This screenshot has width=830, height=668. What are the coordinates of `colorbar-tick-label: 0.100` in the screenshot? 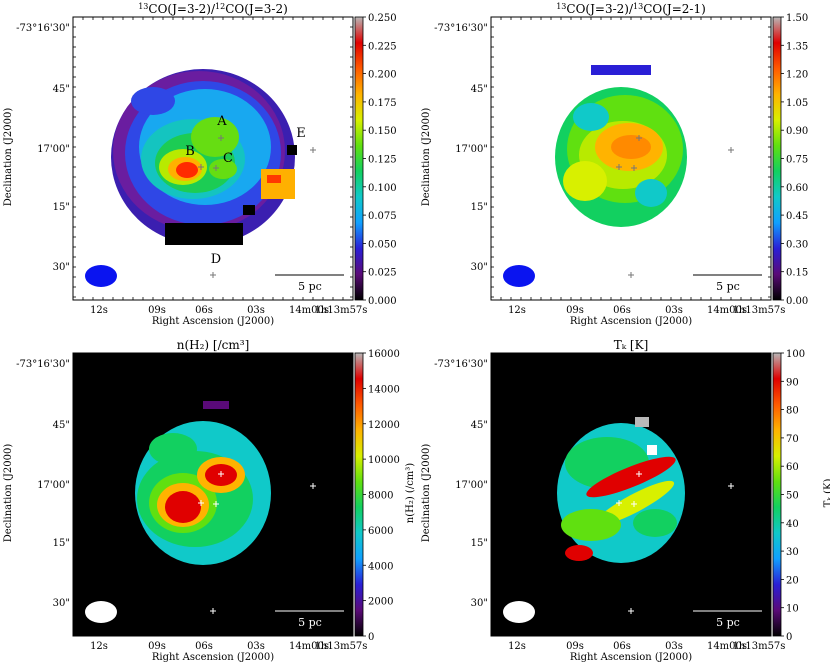 It's located at (382, 188).